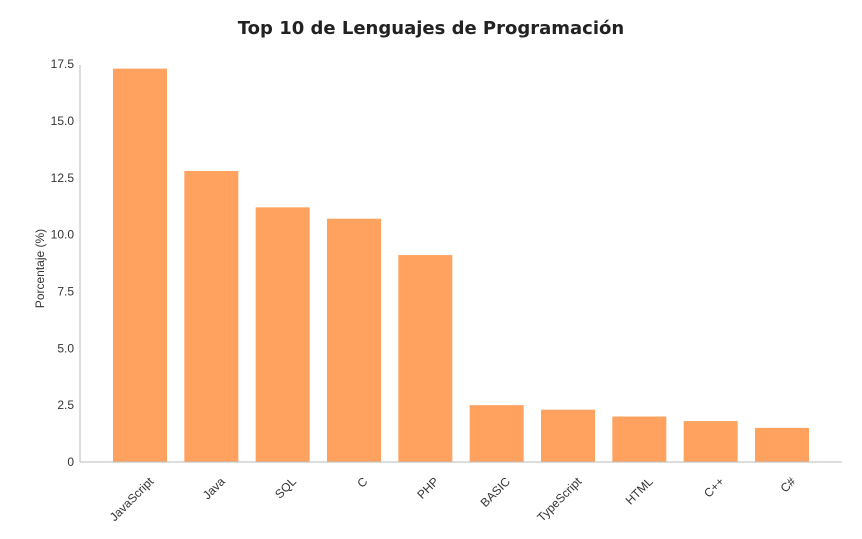  What do you see at coordinates (63, 235) in the screenshot?
I see `y-tick-label: 10.0` at bounding box center [63, 235].